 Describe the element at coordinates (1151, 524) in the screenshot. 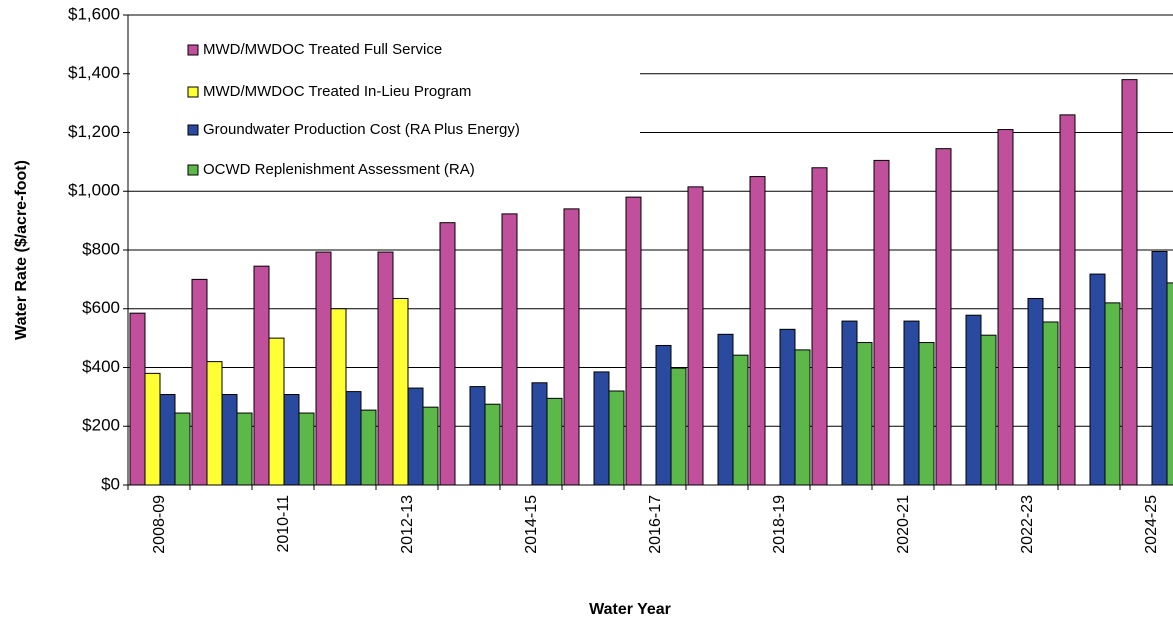

I see `x-tick-label: 2024-25` at that location.